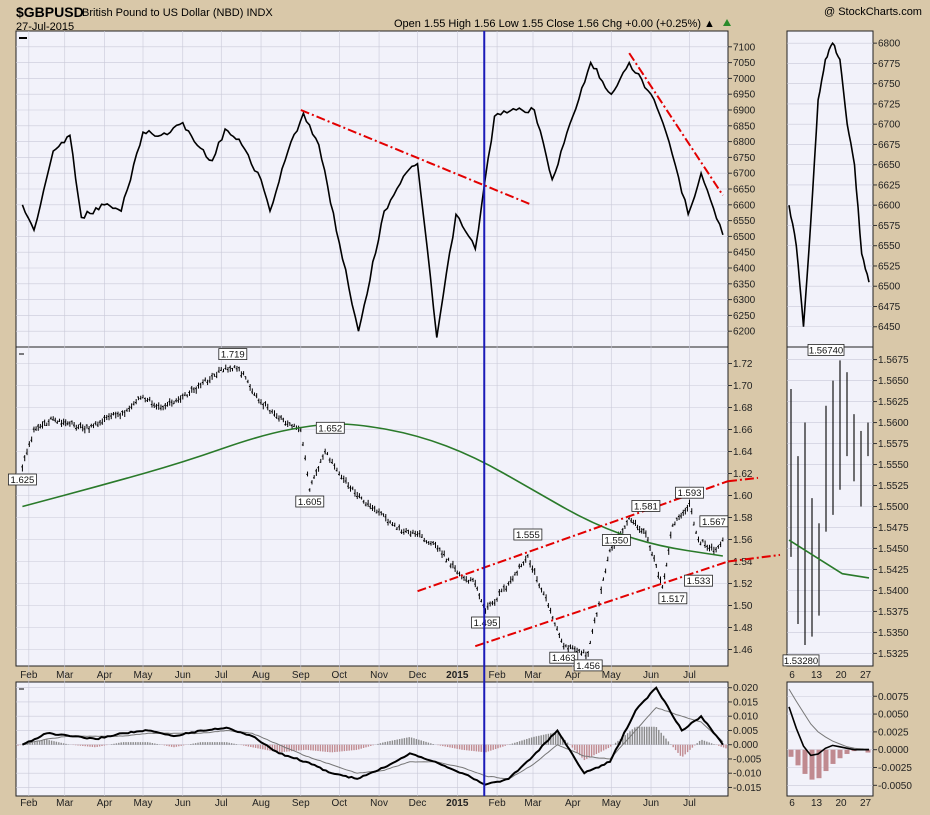  Describe the element at coordinates (743, 584) in the screenshot. I see `gbpusd-y-tick-label: 1.52` at that location.